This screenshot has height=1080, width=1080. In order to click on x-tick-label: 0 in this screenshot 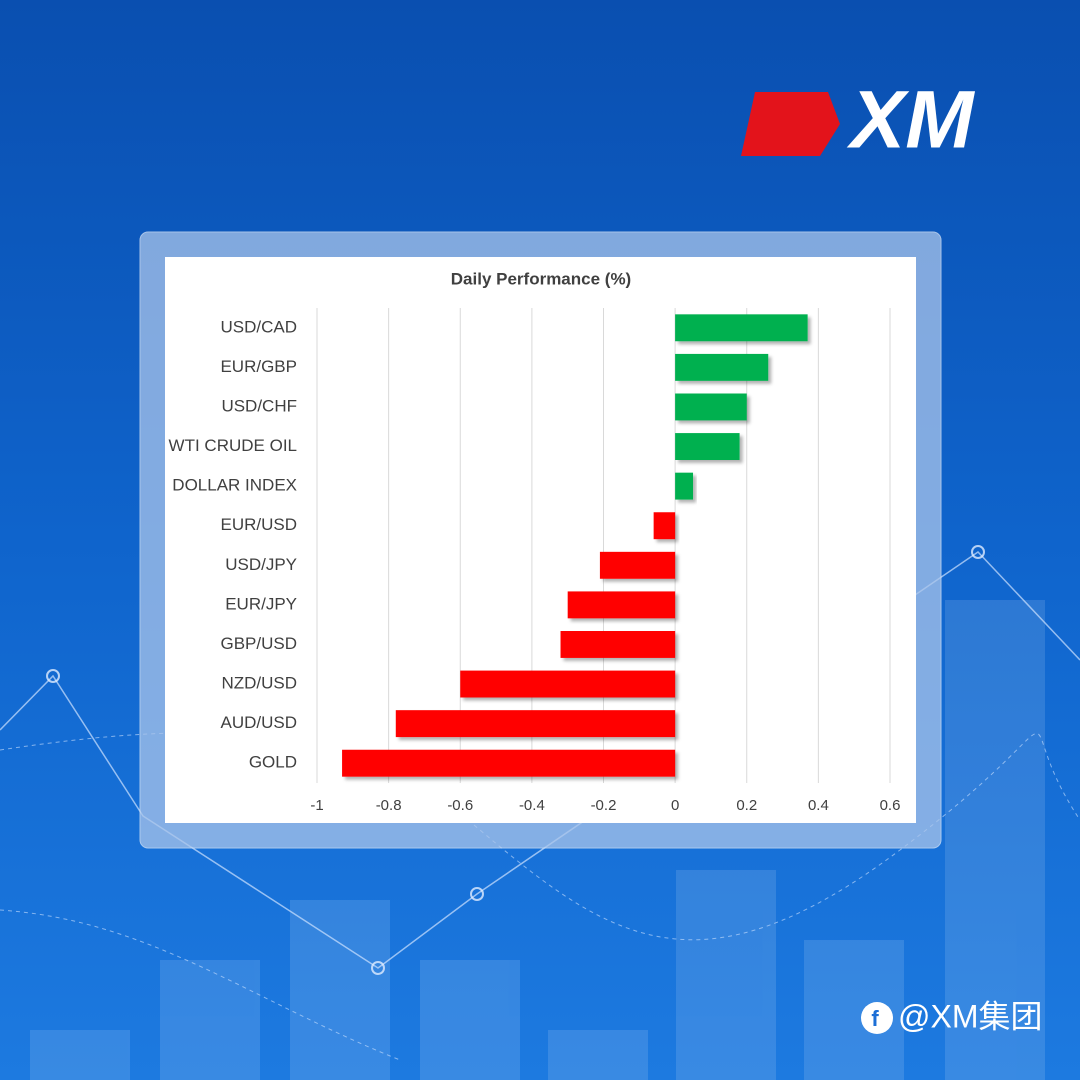, I will do `click(675, 805)`.